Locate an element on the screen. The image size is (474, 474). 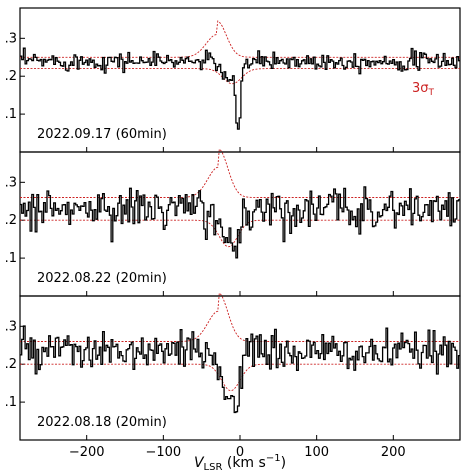
x-tick-label: 200 is located at coordinates (393, 452).